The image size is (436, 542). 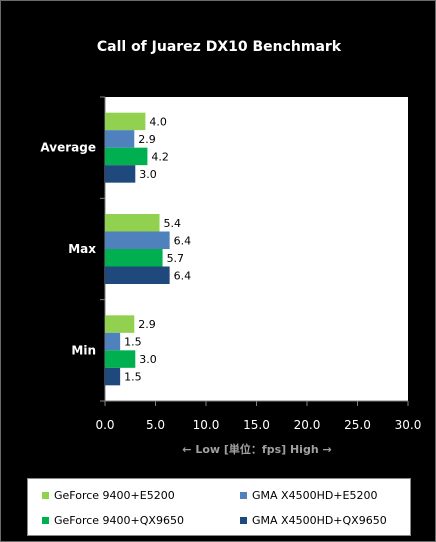 I want to click on data-label: 5.4, so click(x=173, y=223).